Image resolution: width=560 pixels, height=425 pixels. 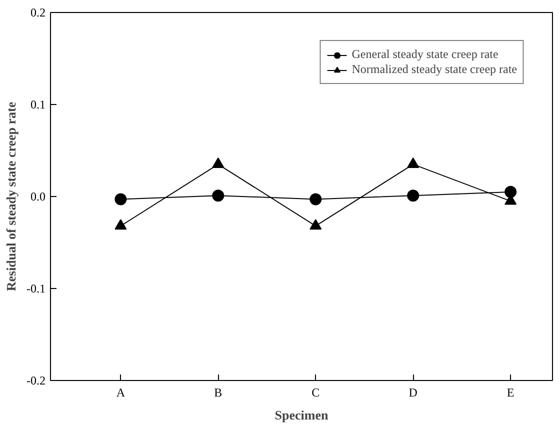 What do you see at coordinates (36, 289) in the screenshot?
I see `y-tick-label: -0.1` at bounding box center [36, 289].